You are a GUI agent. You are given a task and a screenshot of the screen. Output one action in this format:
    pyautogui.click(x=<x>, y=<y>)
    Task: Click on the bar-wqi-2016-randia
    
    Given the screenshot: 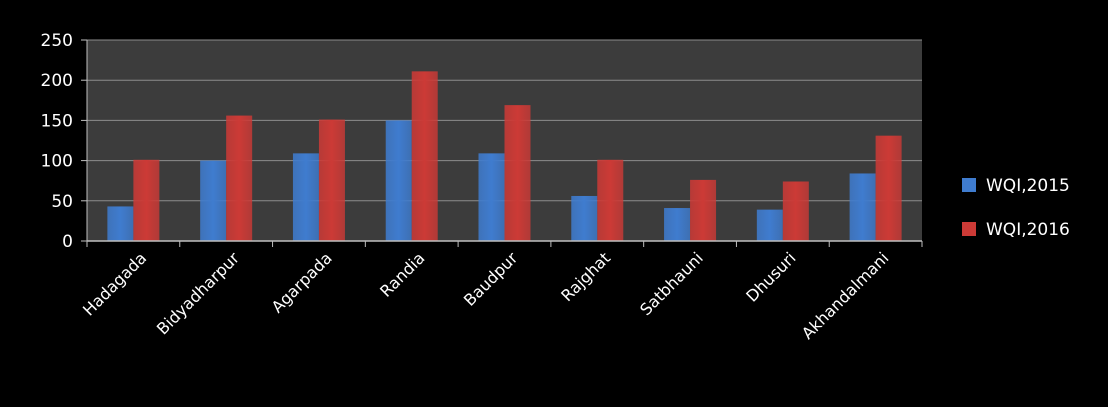 What is the action you would take?
    pyautogui.click(x=424, y=156)
    